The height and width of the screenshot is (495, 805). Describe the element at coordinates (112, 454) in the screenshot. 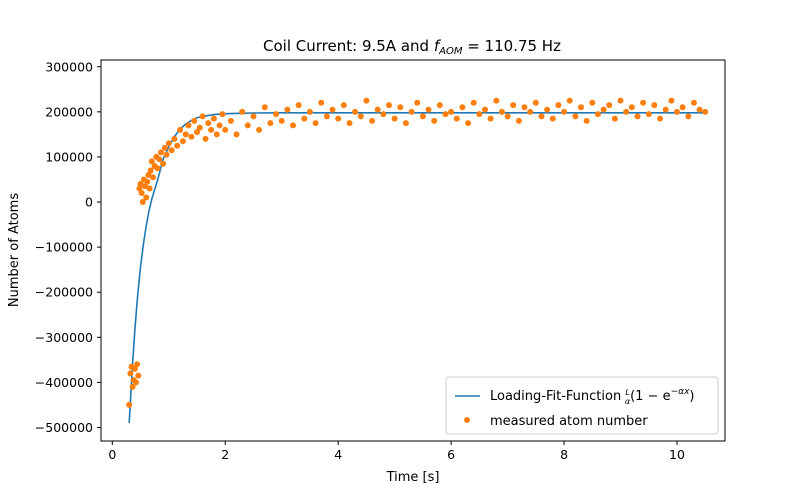

I see `x-tick-label: 0` at that location.